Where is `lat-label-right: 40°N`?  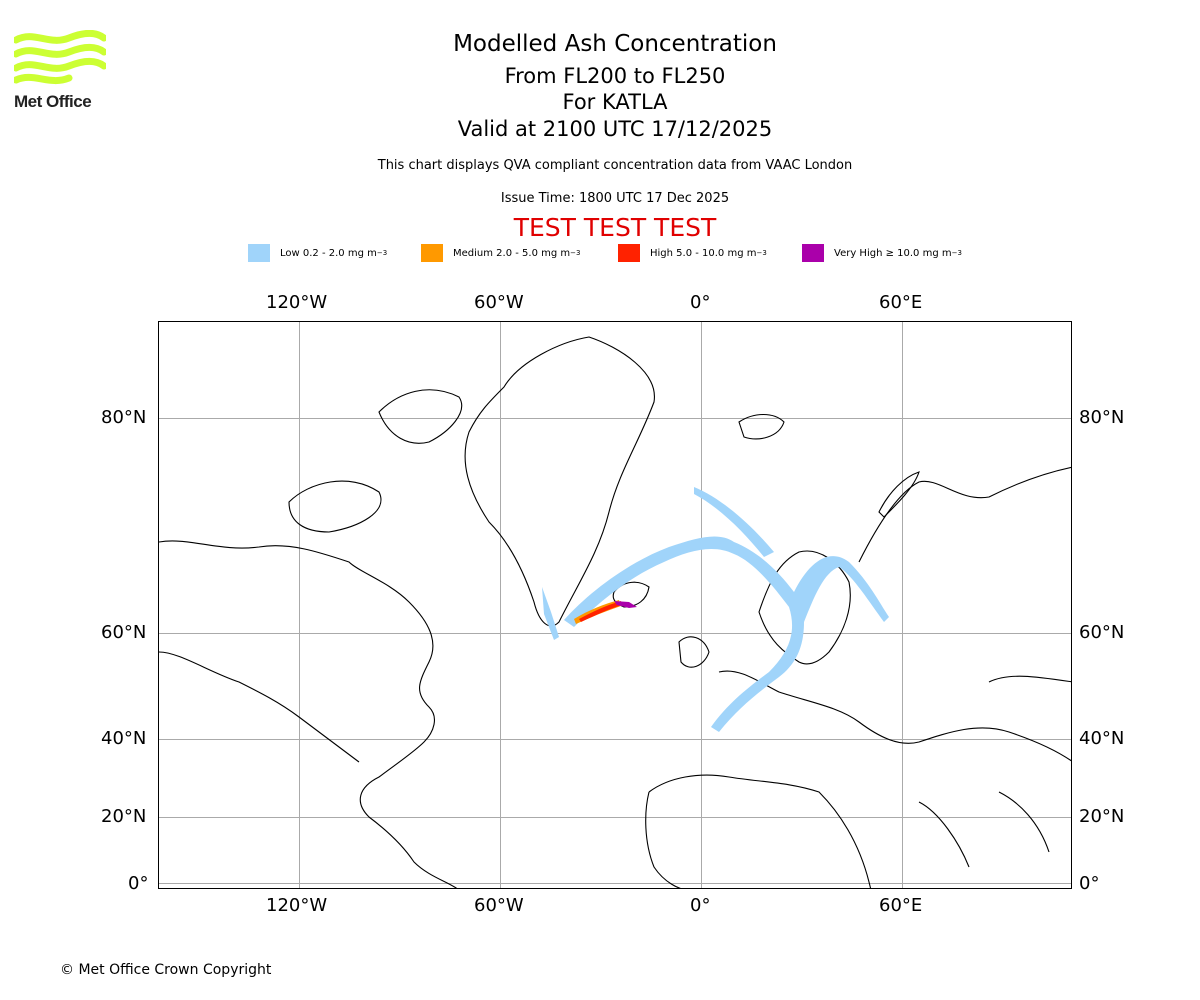
lat-label-right: 40°N is located at coordinates (1102, 738).